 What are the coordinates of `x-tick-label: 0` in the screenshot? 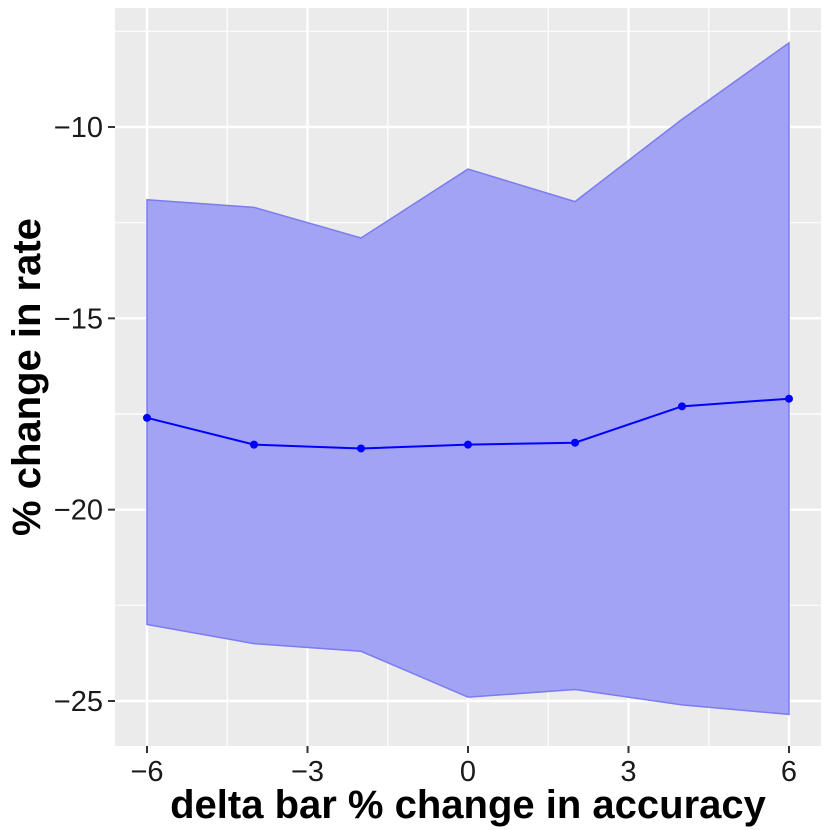 It's located at (468, 772).